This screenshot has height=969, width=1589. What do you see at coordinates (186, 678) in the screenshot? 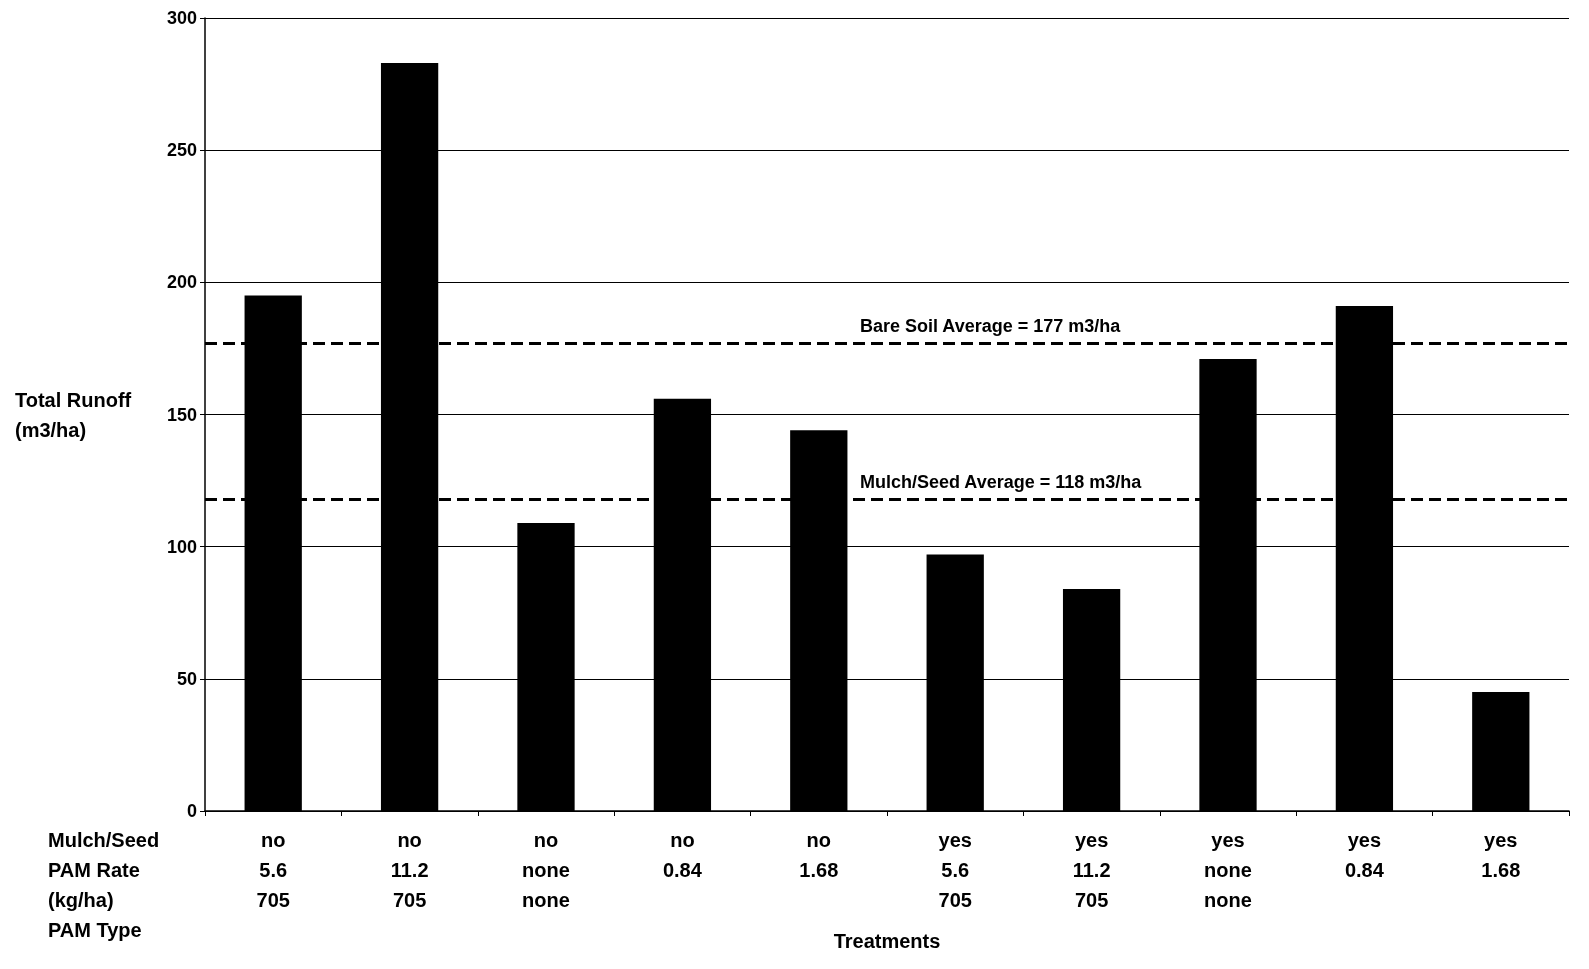
I see `y-tick-label: 50` at bounding box center [186, 678].